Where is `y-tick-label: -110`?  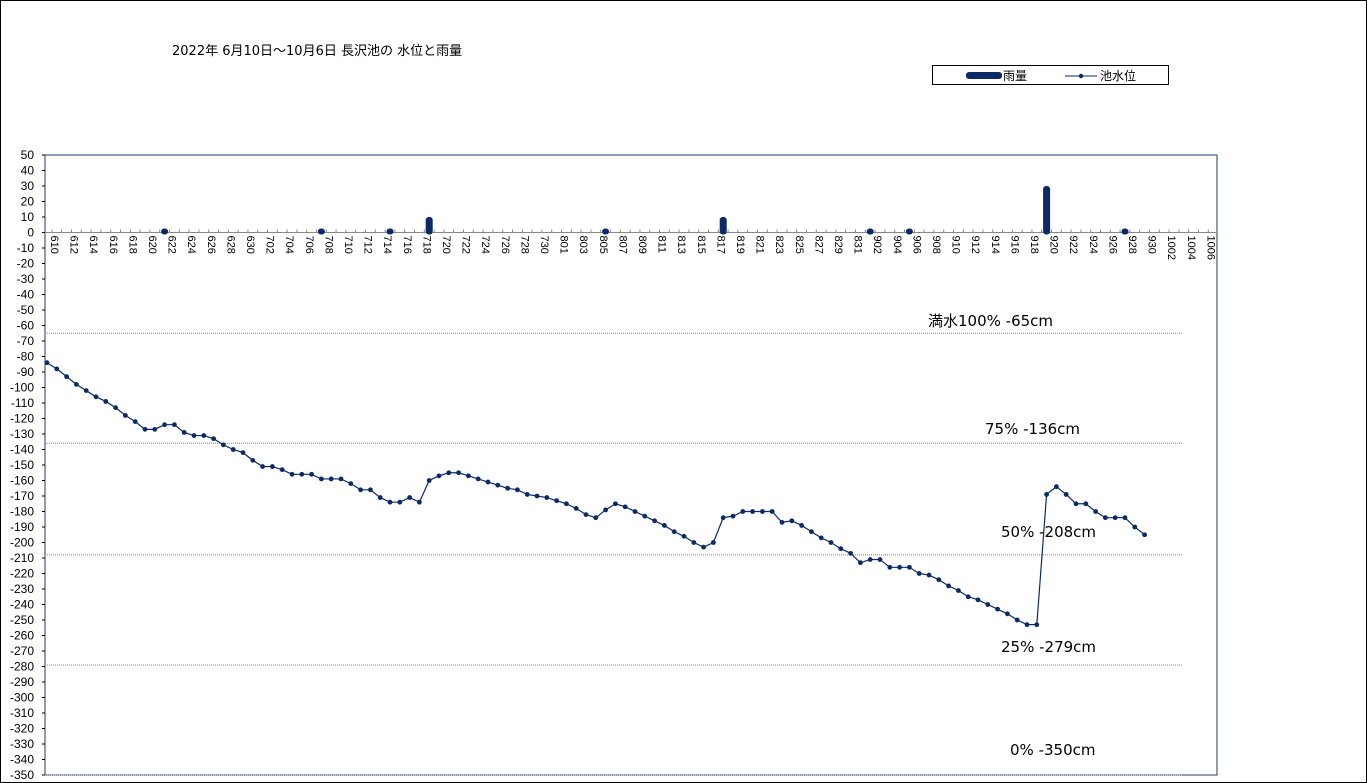 y-tick-label: -110 is located at coordinates (22, 403).